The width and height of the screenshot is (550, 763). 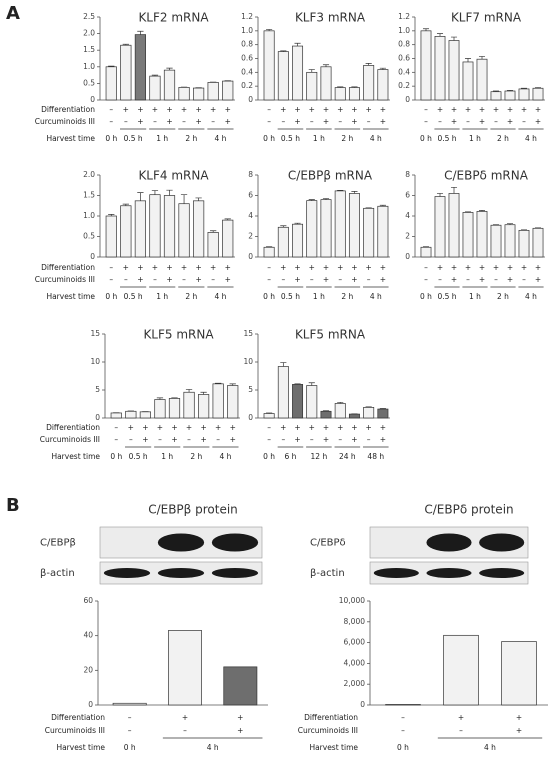 I want to click on row-label: Differentiation, so click(x=78, y=717).